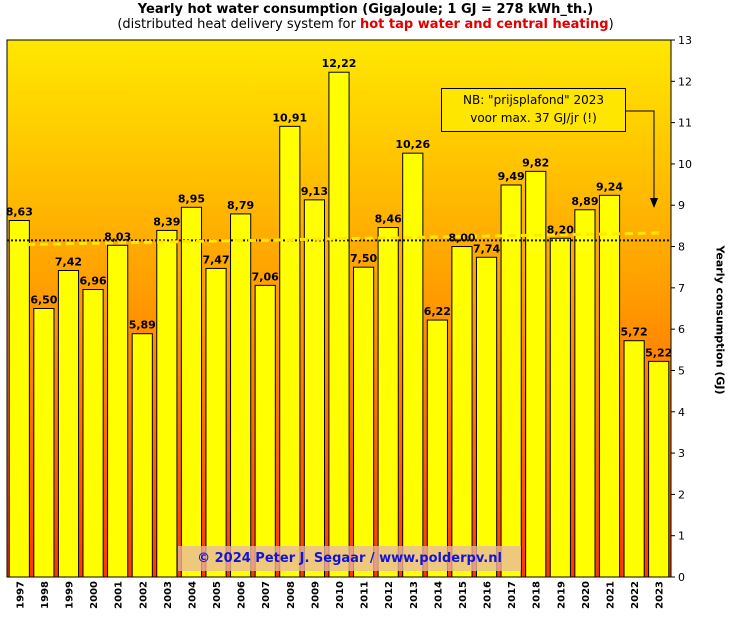  Describe the element at coordinates (142, 455) in the screenshot. I see `bar-2002` at that location.